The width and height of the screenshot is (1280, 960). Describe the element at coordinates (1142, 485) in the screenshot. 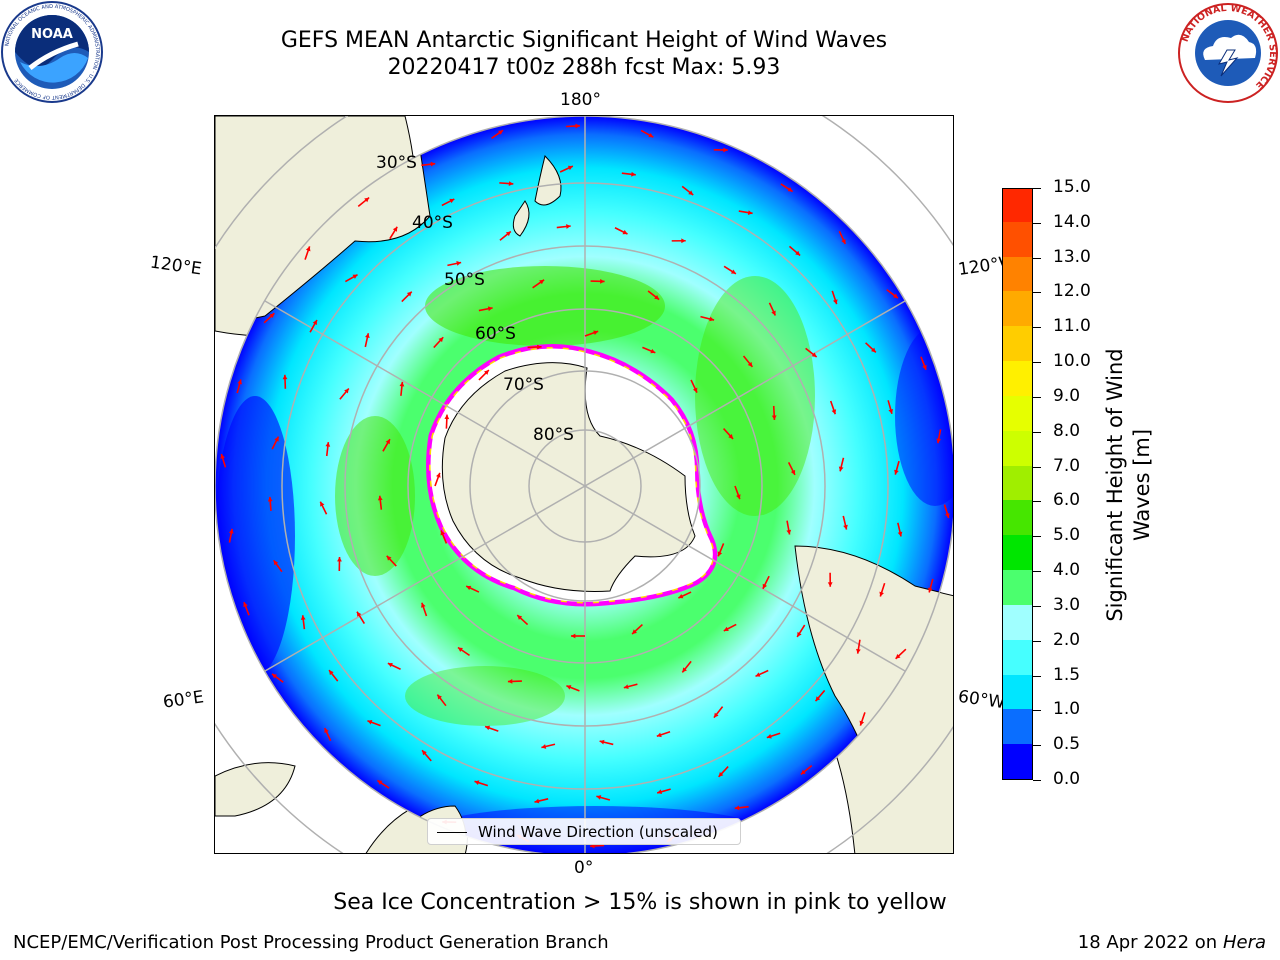

I see `colorbar-label-line2: Waves [m]` at that location.